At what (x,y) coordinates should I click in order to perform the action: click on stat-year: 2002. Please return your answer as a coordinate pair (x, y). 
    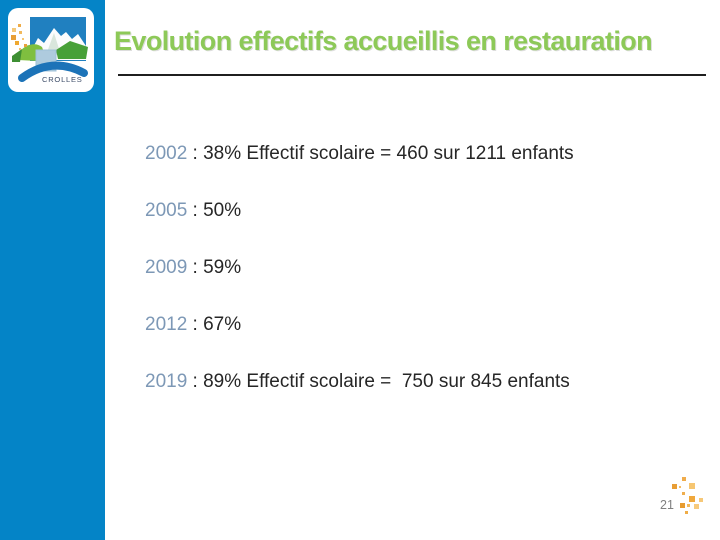
    Looking at the image, I should click on (166, 153).